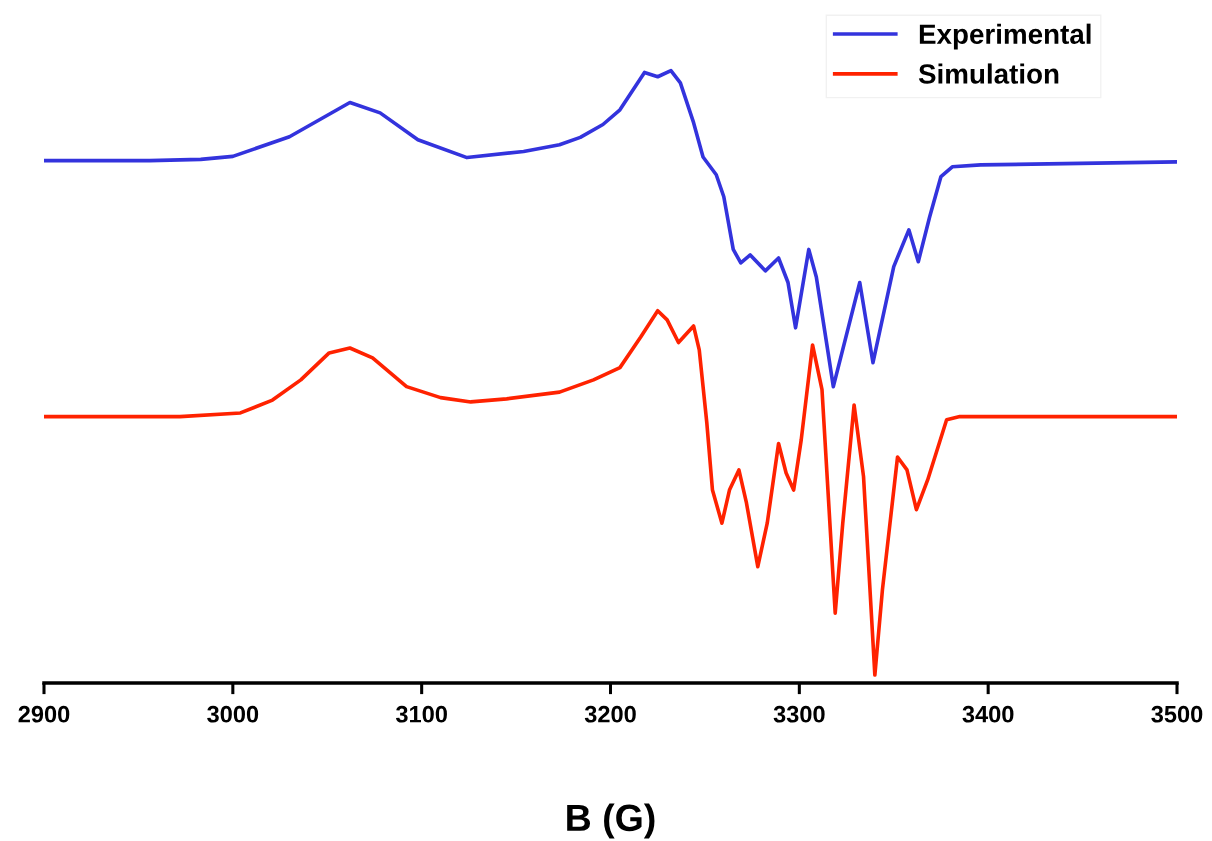 The height and width of the screenshot is (841, 1212). What do you see at coordinates (1005, 36) in the screenshot?
I see `legend-label: Experimental` at bounding box center [1005, 36].